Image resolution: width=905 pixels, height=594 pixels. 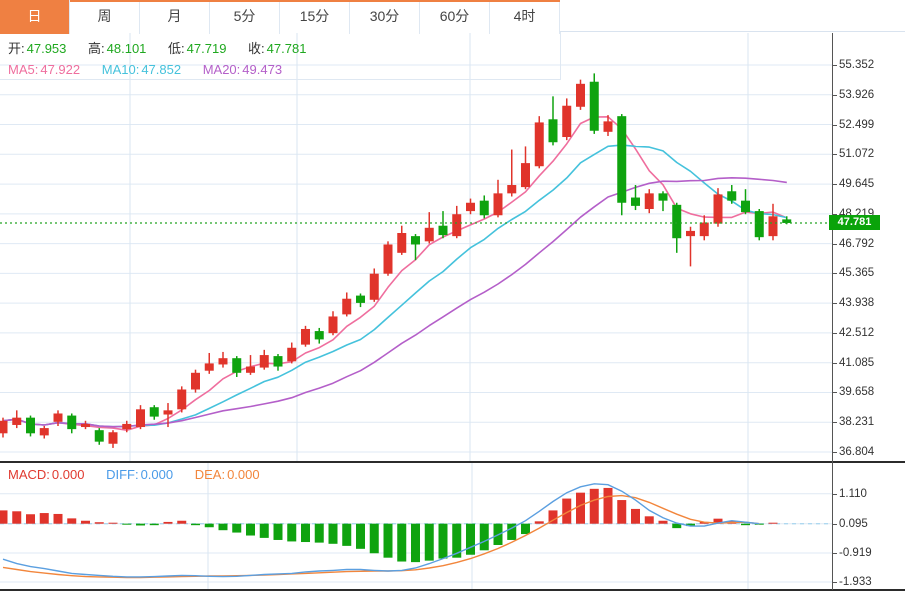 I want to click on panel-separator, so click(x=452, y=462).